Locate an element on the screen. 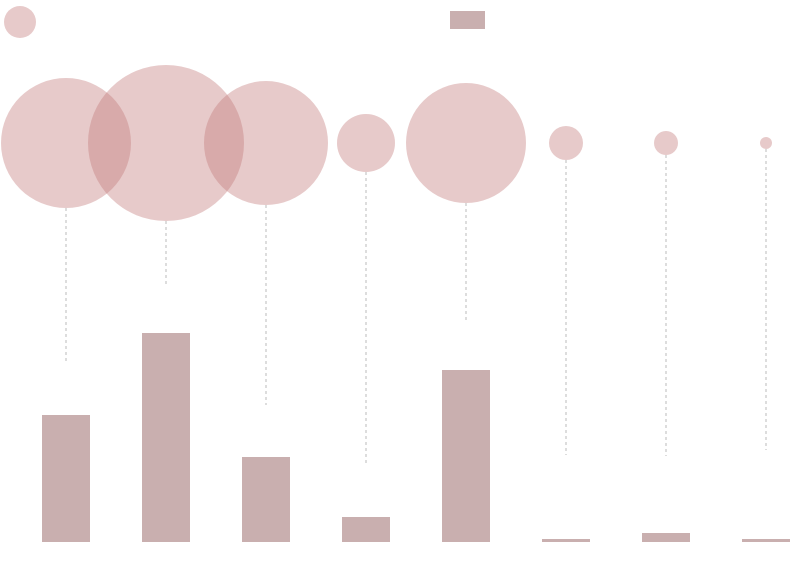  legend-swatch-bar is located at coordinates (467, 20).